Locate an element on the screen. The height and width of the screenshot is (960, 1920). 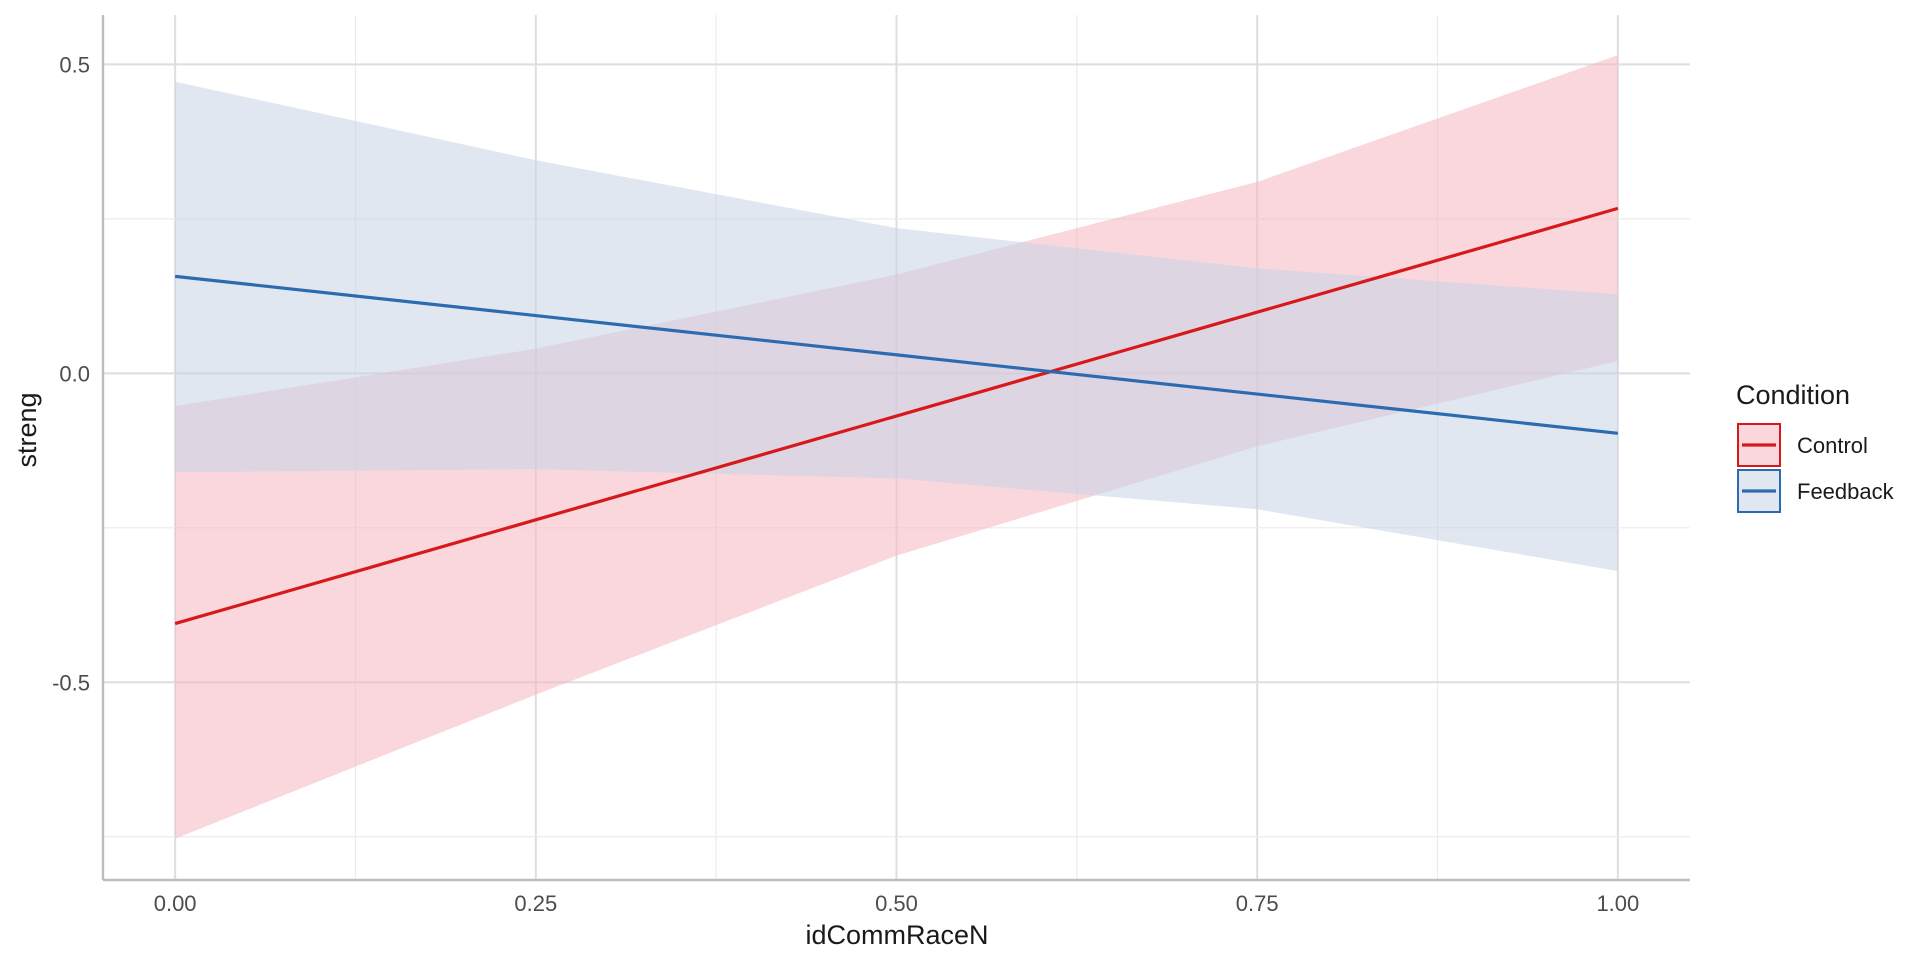
legend: Condition Control Feedback is located at coordinates (1815, 446).